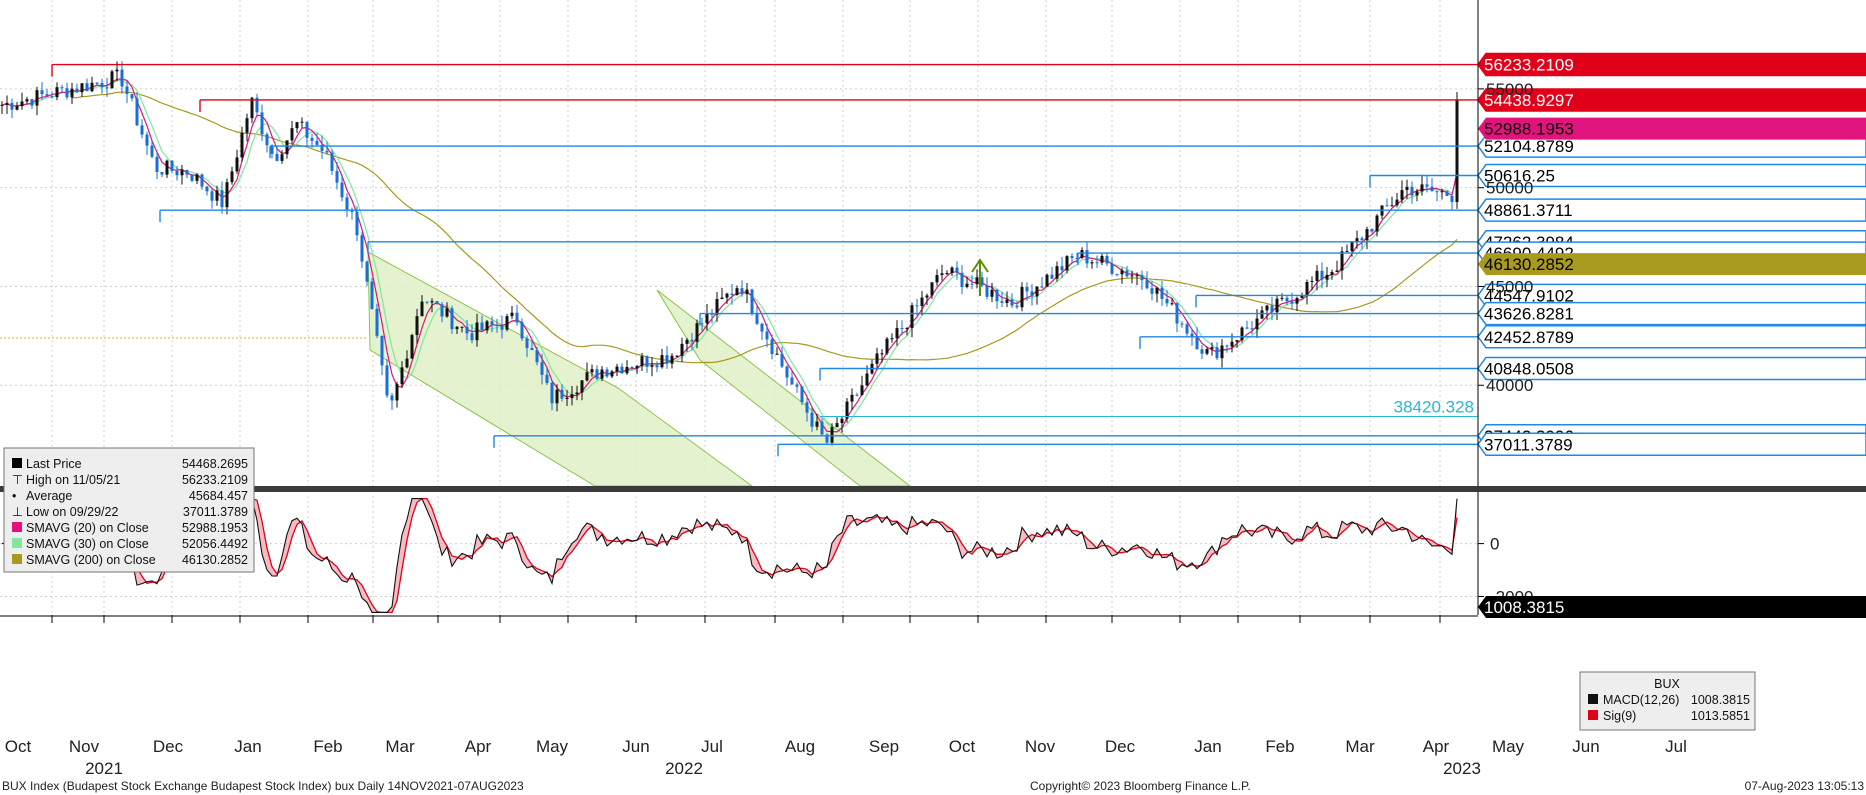 This screenshot has height=795, width=1866. I want to click on level-tag-label: 50616.25, so click(1519, 176).